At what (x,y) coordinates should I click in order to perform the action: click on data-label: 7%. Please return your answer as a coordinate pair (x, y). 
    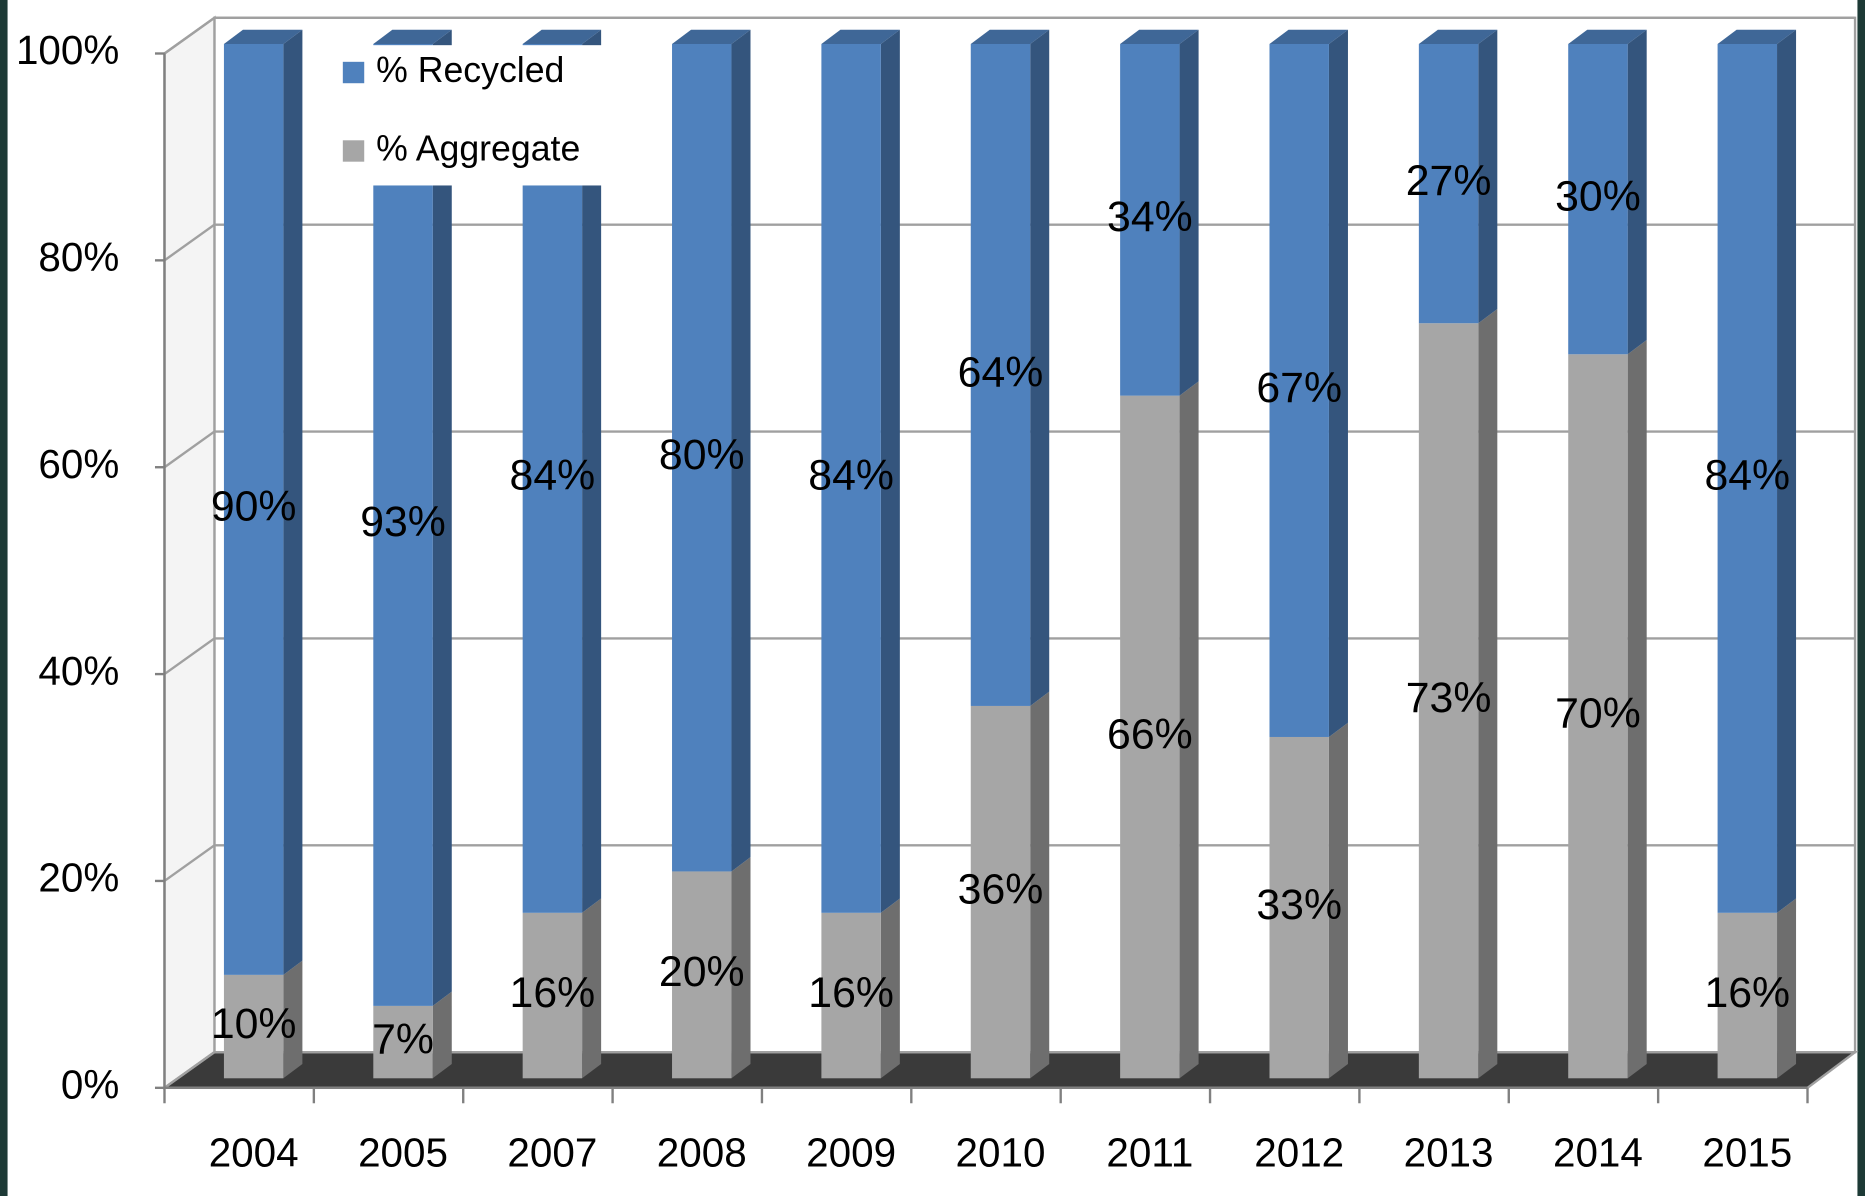
    Looking at the image, I should click on (403, 1039).